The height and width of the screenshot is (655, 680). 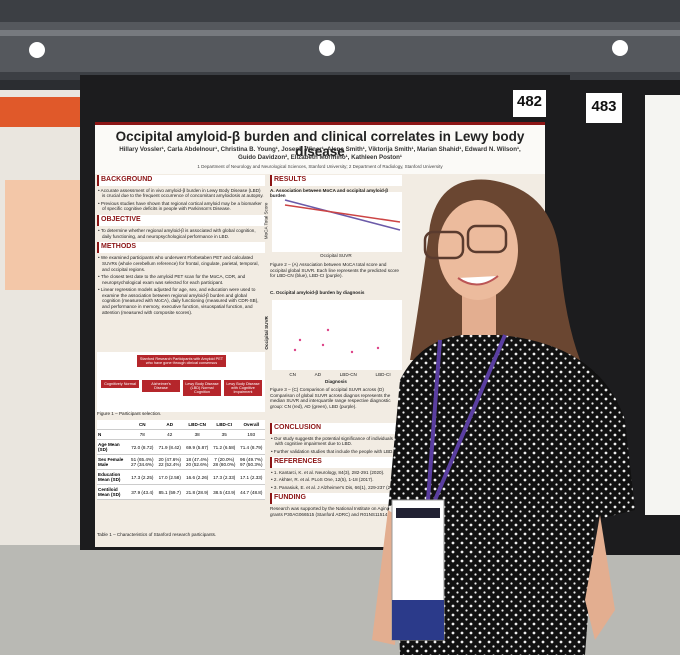 I want to click on x-groups: CN AD LBD-CN LBD-CI, so click(x=340, y=375).